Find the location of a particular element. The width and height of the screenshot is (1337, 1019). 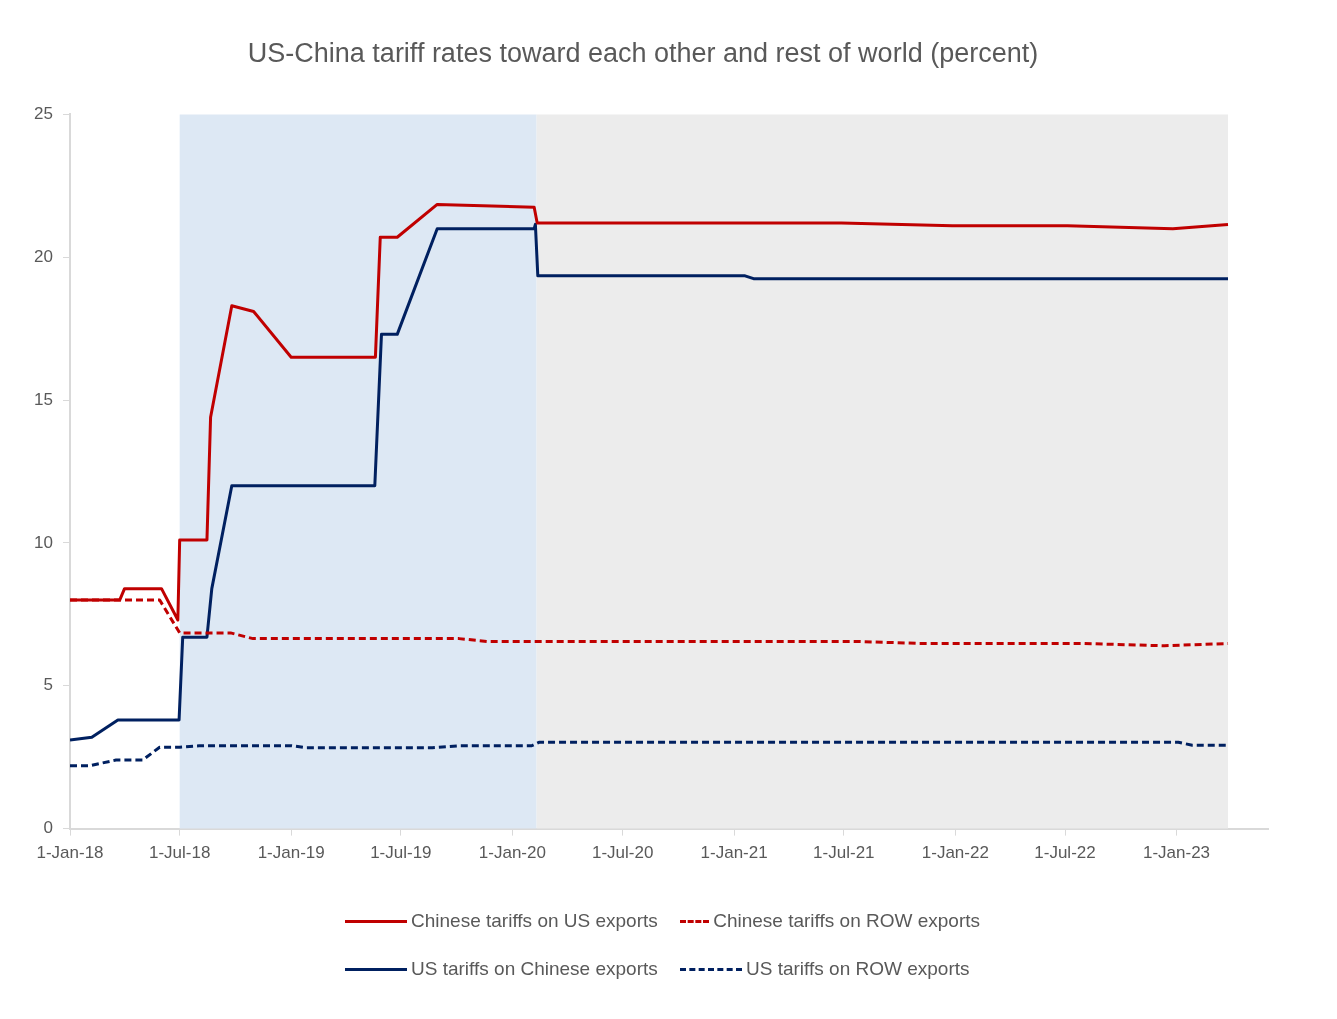

legend-label: Chinese tariffs on ROW exports is located at coordinates (846, 921).